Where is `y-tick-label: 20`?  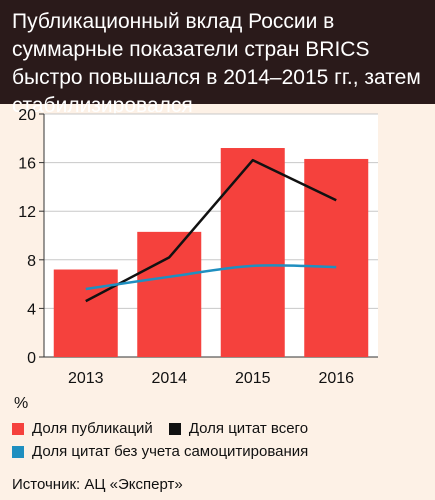
y-tick-label: 20 is located at coordinates (27, 115).